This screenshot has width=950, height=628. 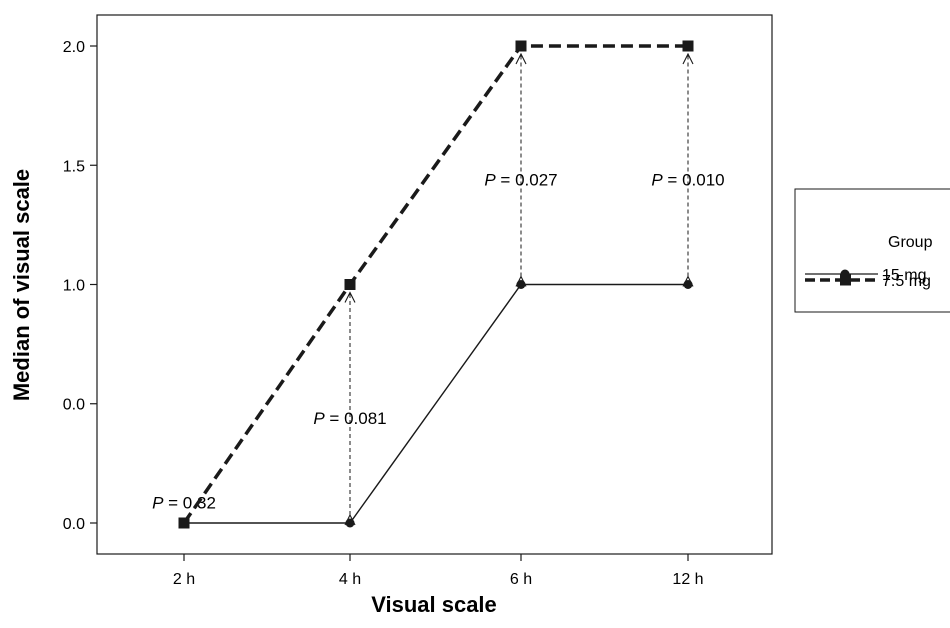 What do you see at coordinates (521, 579) in the screenshot?
I see `x-tick-label: 6 h` at bounding box center [521, 579].